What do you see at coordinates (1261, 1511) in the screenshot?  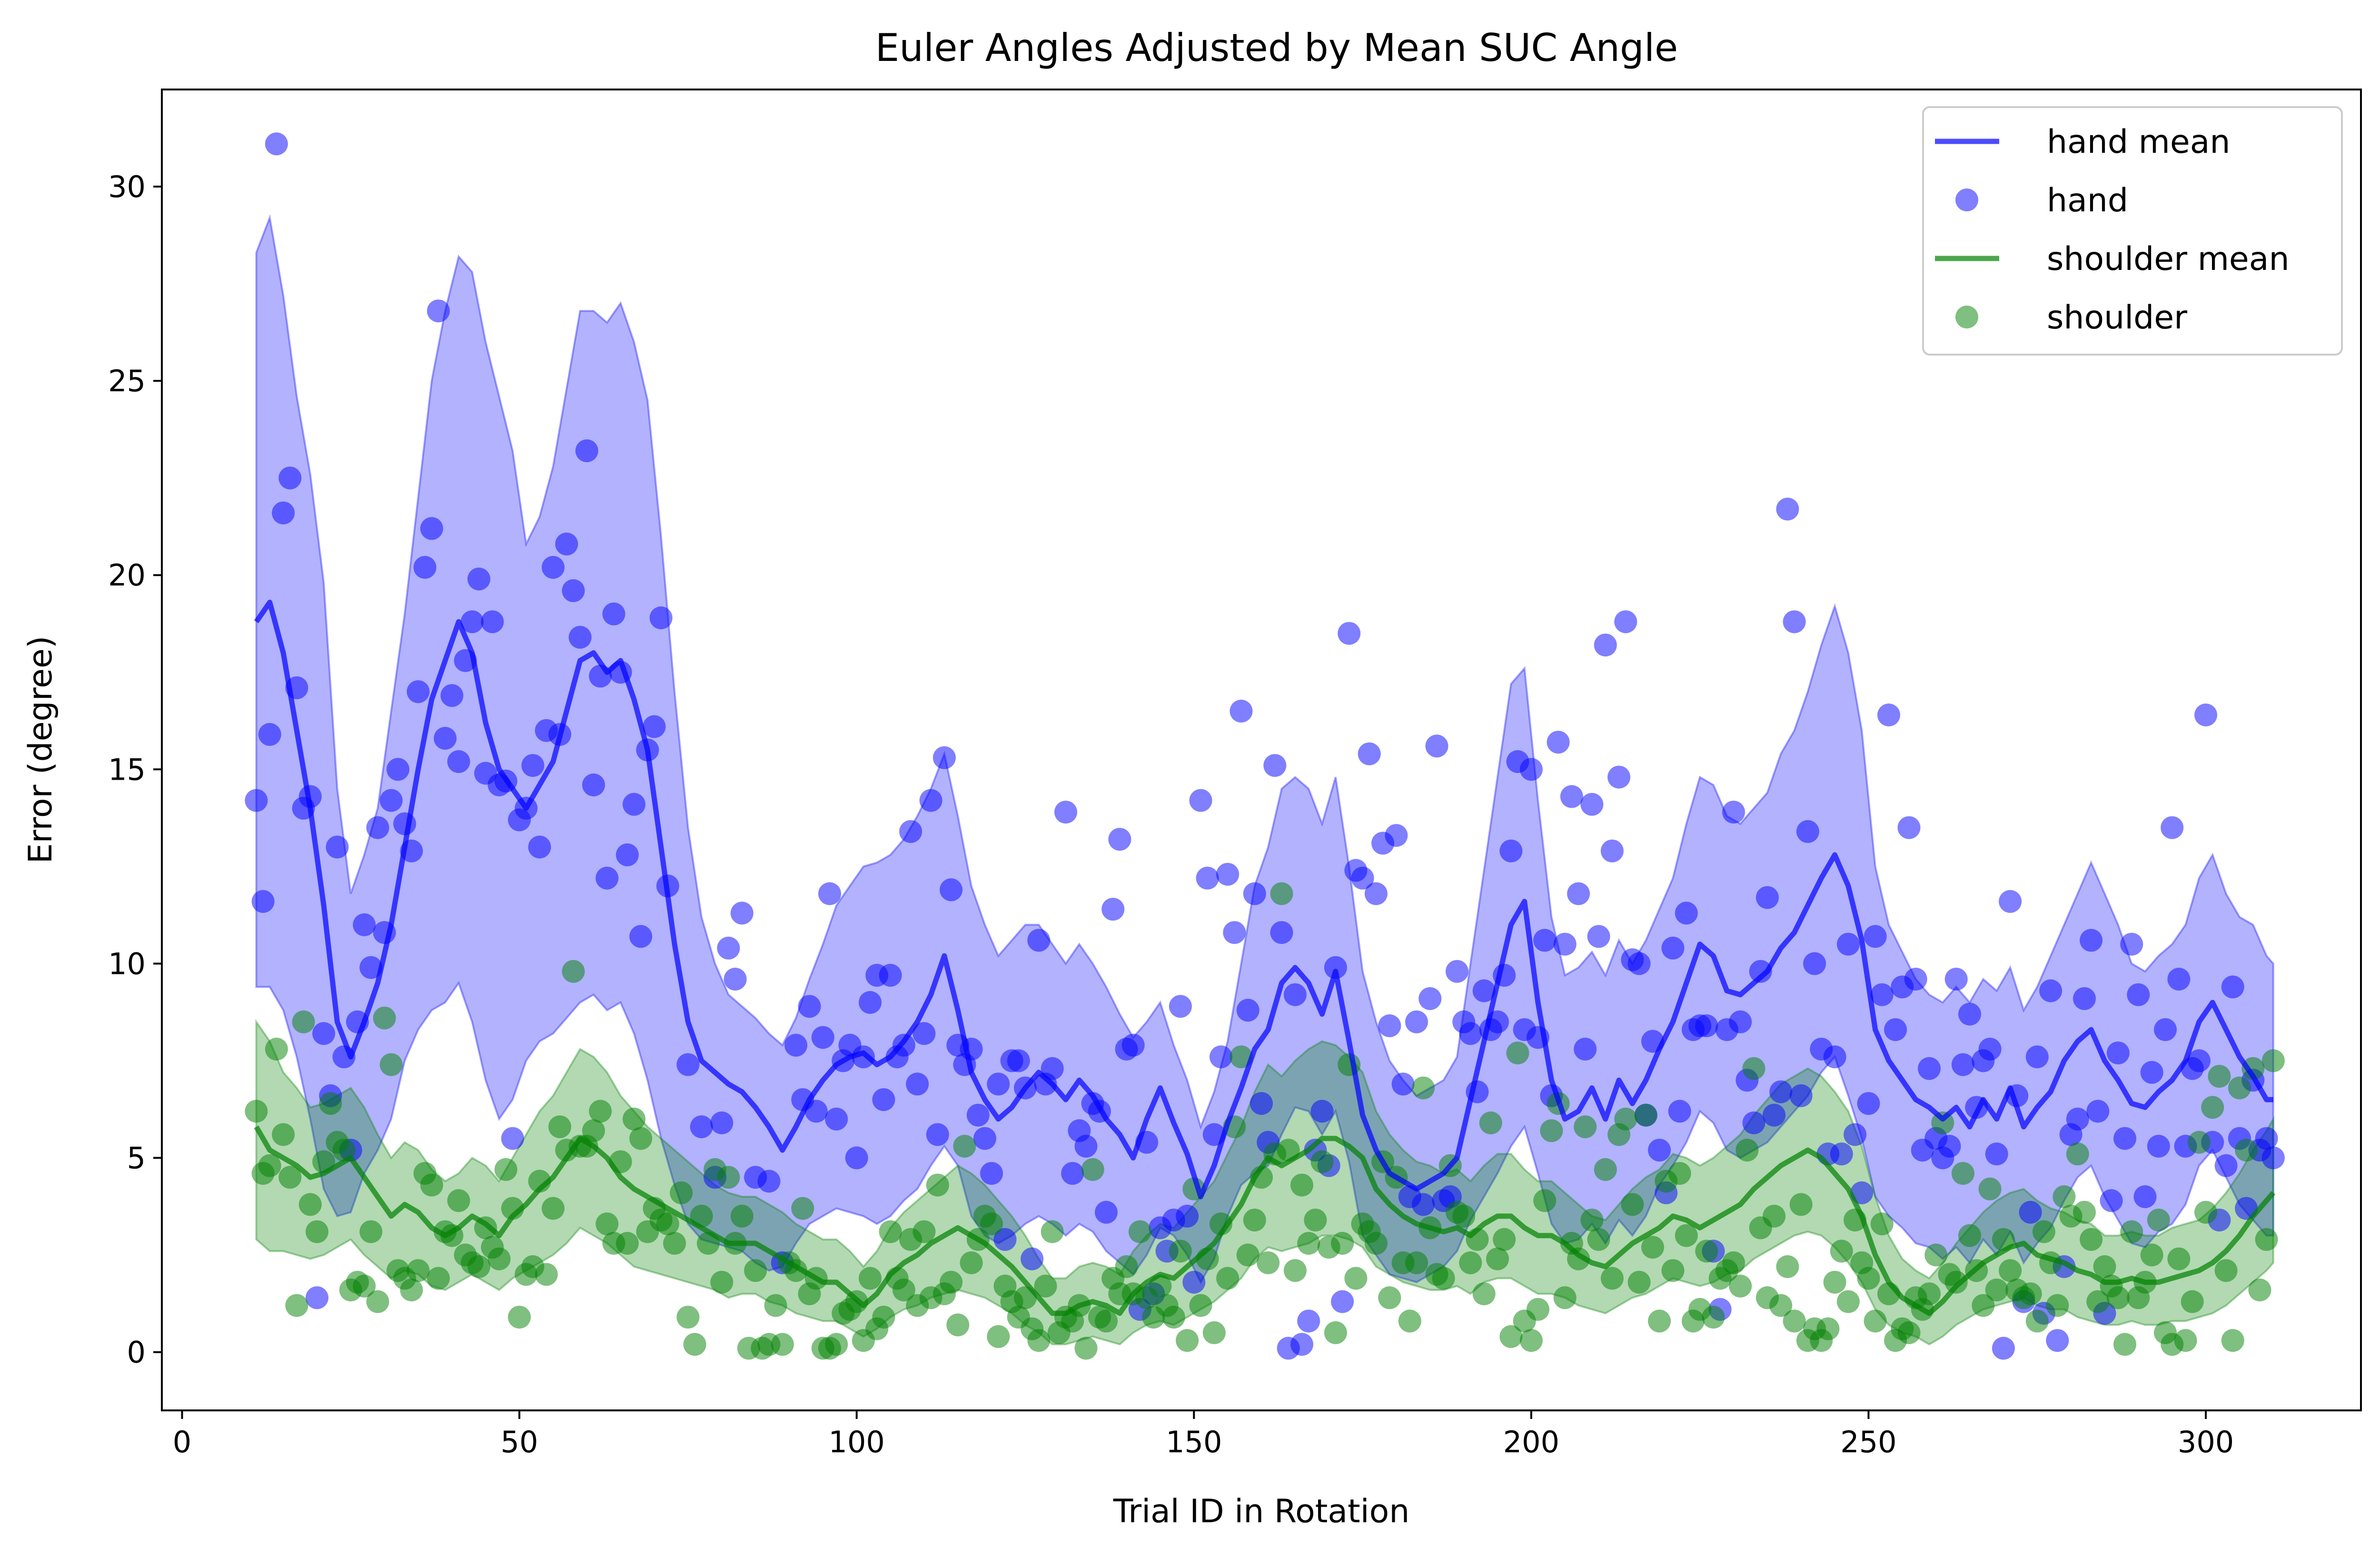 I see `x-axis-label: Trial ID in Rotation` at bounding box center [1261, 1511].